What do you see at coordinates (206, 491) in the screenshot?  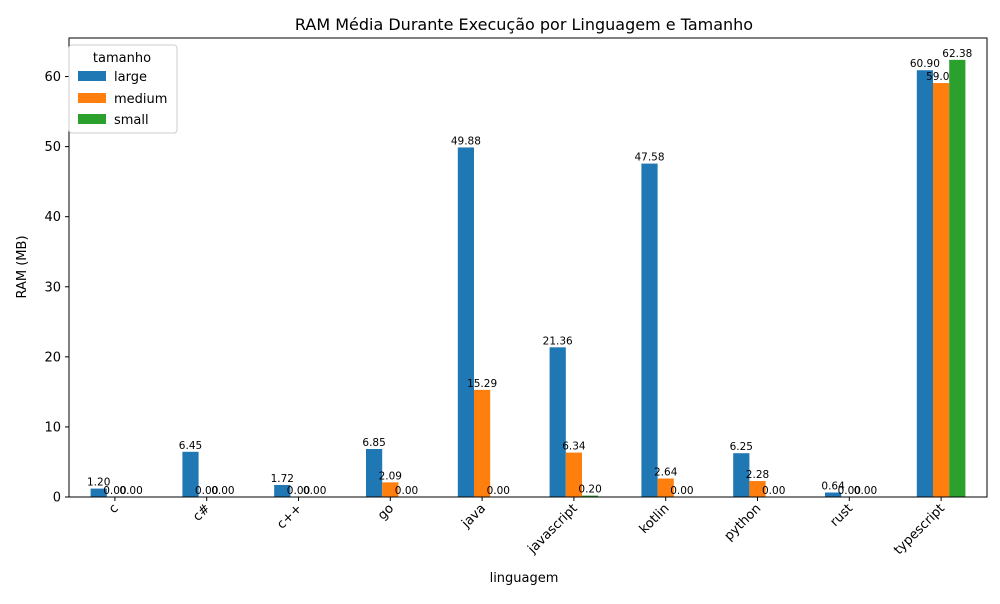 I see `data-label-medium-c#: 0.00` at bounding box center [206, 491].